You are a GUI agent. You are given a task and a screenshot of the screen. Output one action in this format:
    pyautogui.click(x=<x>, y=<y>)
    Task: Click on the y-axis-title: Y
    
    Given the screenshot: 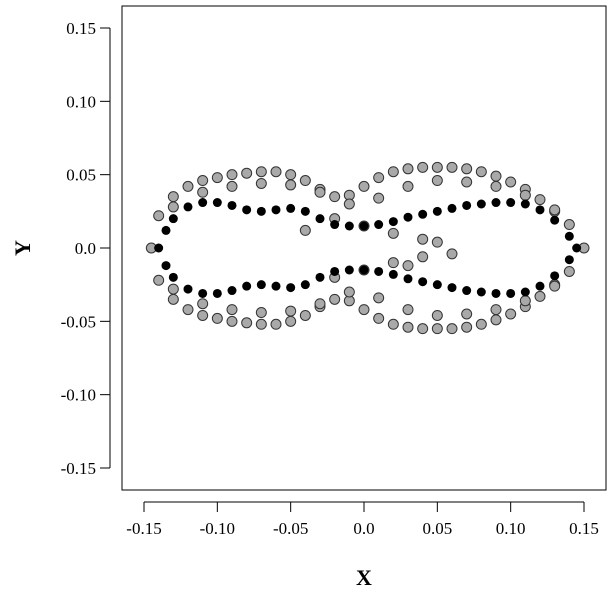 What is the action you would take?
    pyautogui.click(x=22, y=248)
    